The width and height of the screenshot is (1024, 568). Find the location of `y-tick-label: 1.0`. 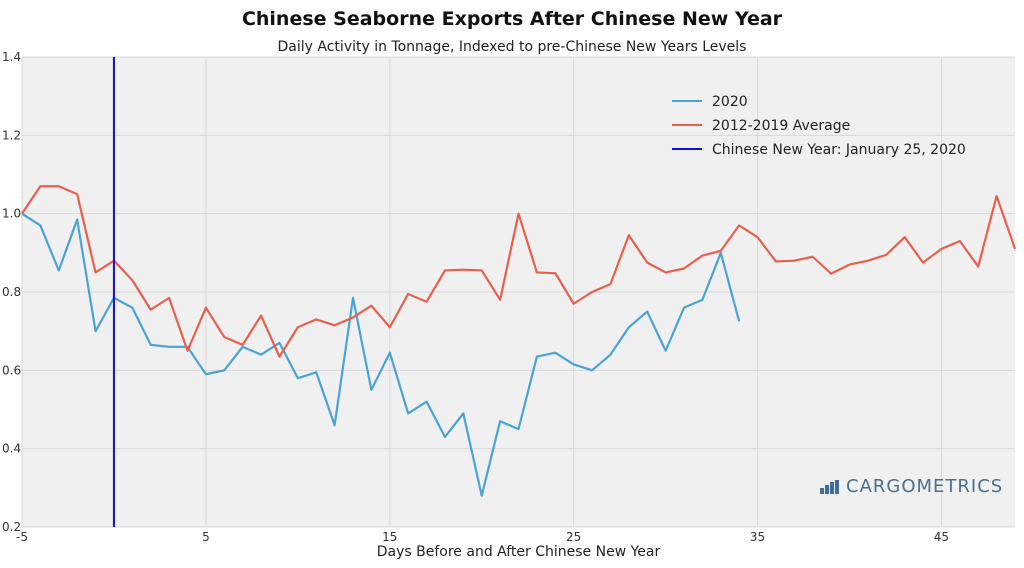

y-tick-label: 1.0 is located at coordinates (11, 214).